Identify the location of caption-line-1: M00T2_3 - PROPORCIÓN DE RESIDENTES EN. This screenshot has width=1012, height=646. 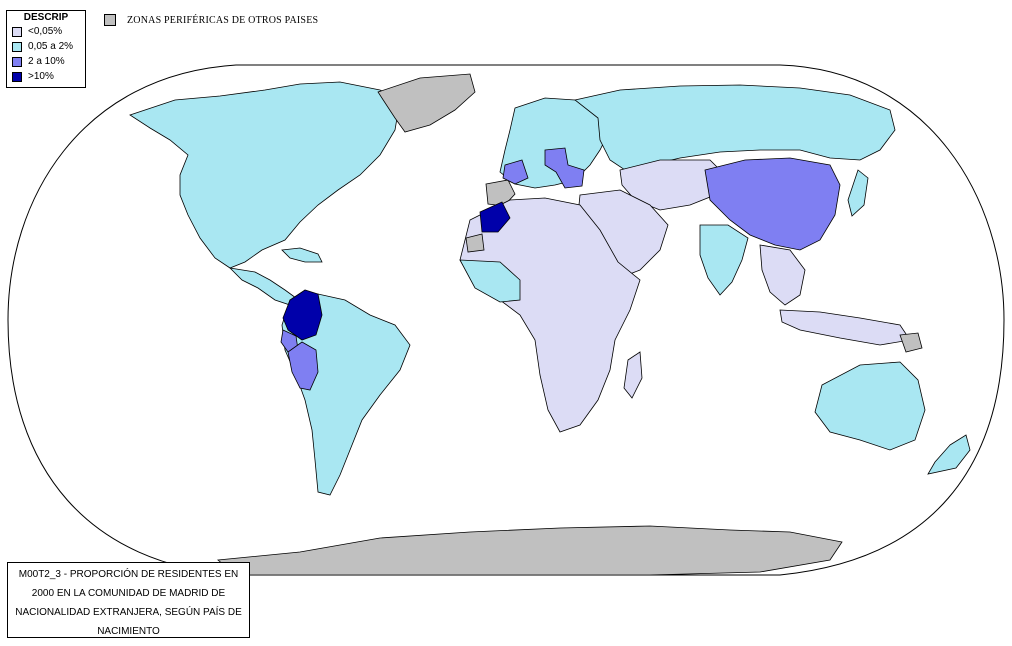
(128, 574).